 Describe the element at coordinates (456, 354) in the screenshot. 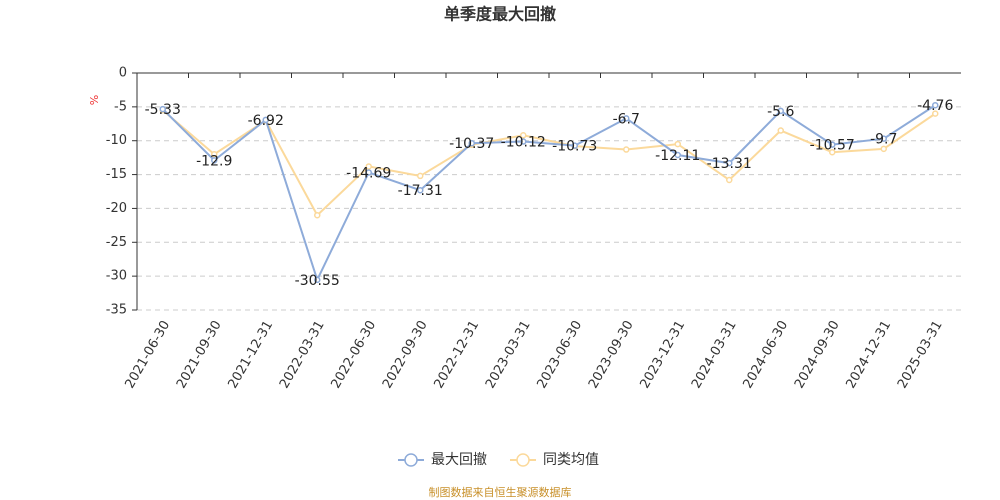

I see `x-tick-label: 2022-12-31` at that location.